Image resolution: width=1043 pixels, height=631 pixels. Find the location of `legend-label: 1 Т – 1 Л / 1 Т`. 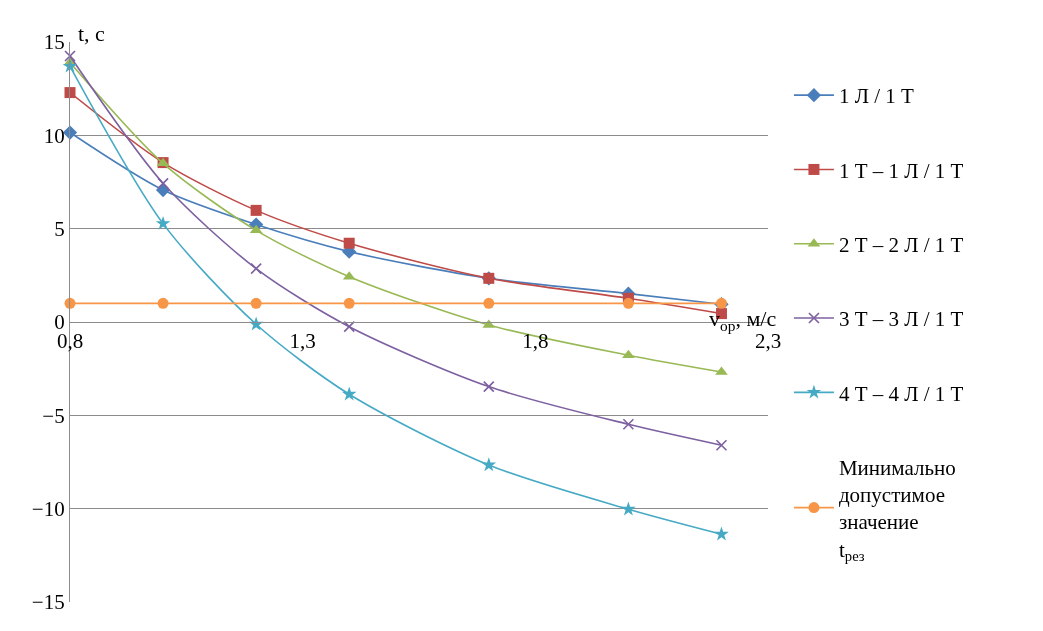

legend-label: 1 Т – 1 Л / 1 Т is located at coordinates (901, 170).